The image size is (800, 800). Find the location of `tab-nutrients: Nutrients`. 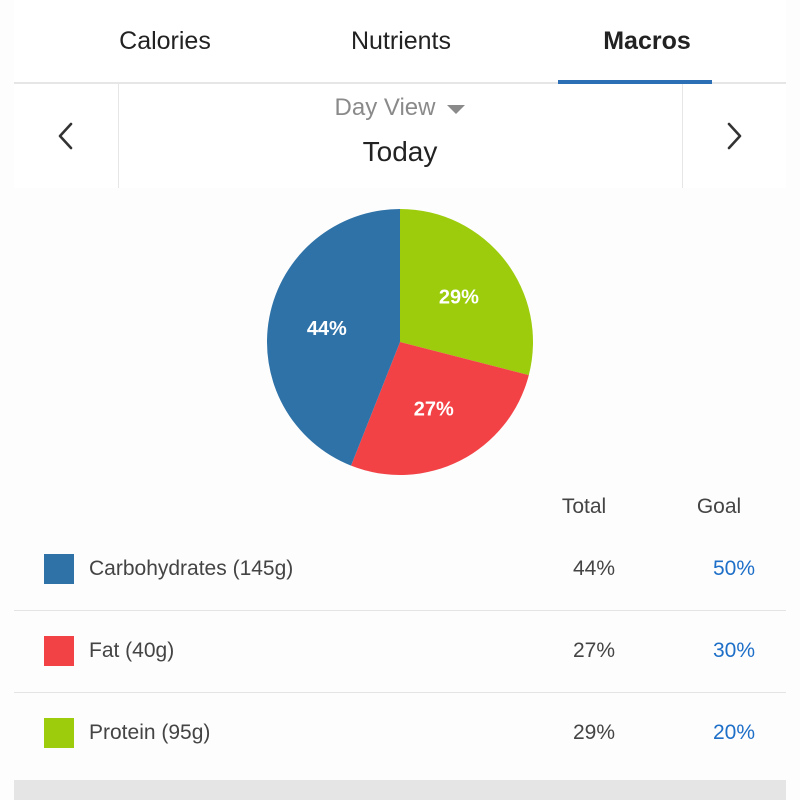

tab-nutrients: Nutrients is located at coordinates (401, 40).